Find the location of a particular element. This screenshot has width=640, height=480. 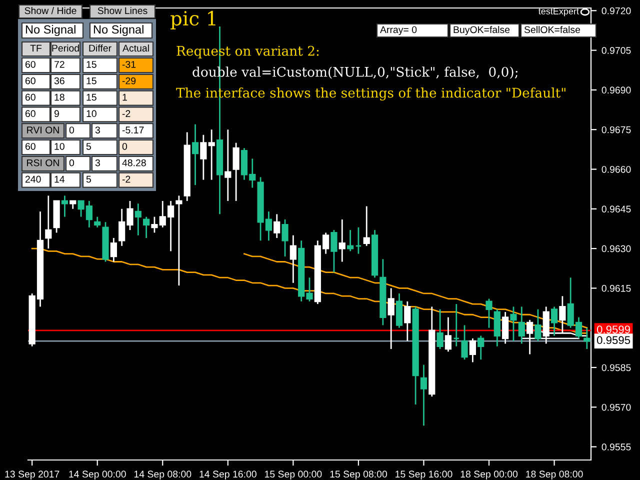

x-tick-label: 13 Sep 2017 is located at coordinates (32, 475).